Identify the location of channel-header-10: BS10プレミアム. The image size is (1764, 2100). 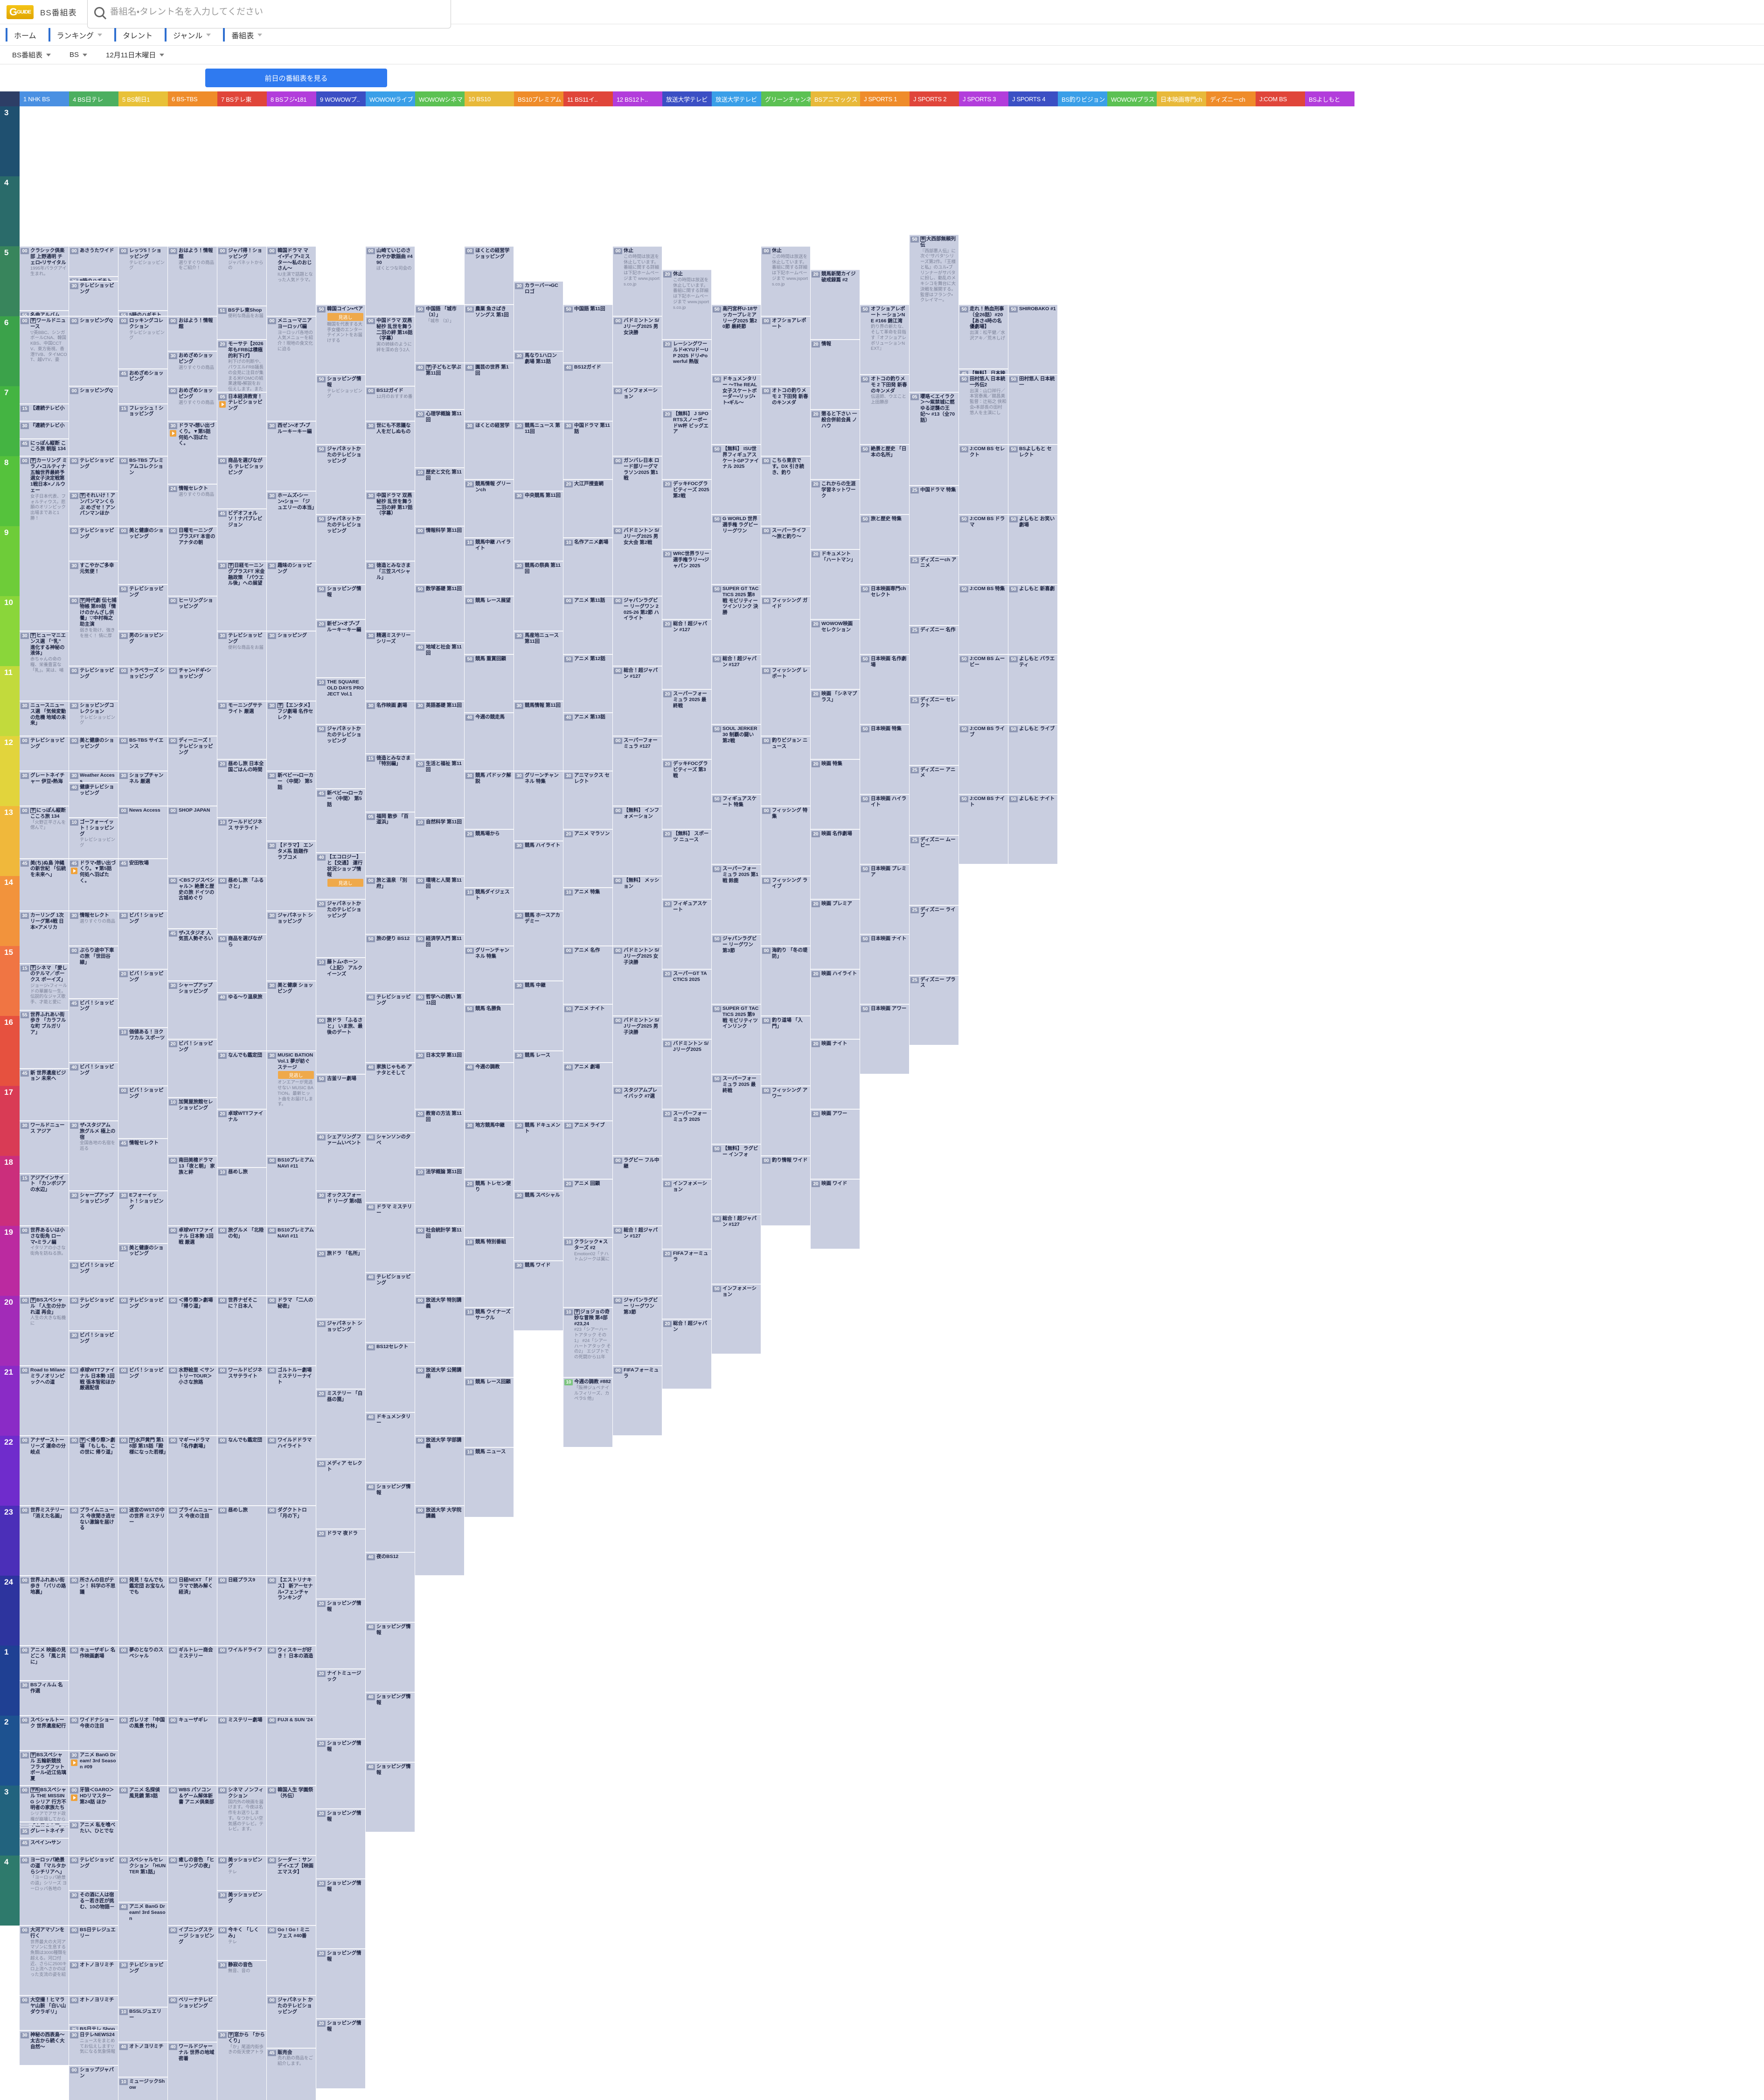
(538, 98).